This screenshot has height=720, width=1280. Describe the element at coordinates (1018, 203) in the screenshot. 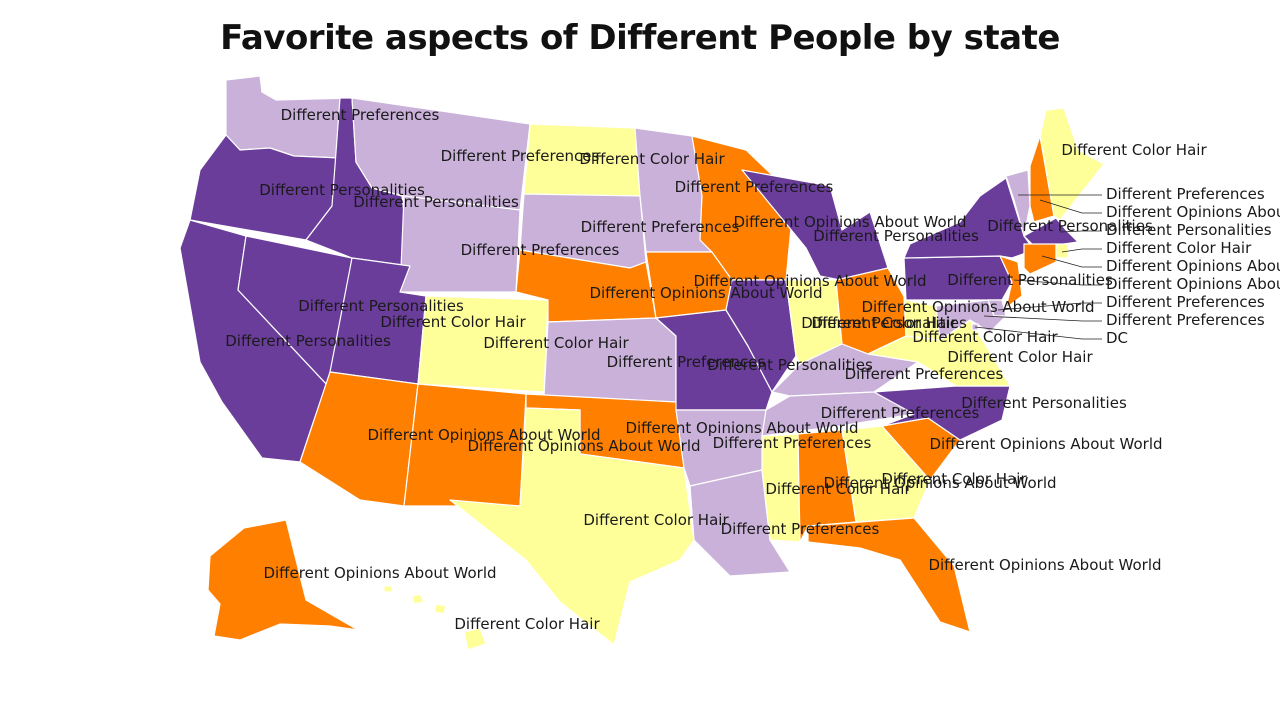

I see `state-vt` at that location.